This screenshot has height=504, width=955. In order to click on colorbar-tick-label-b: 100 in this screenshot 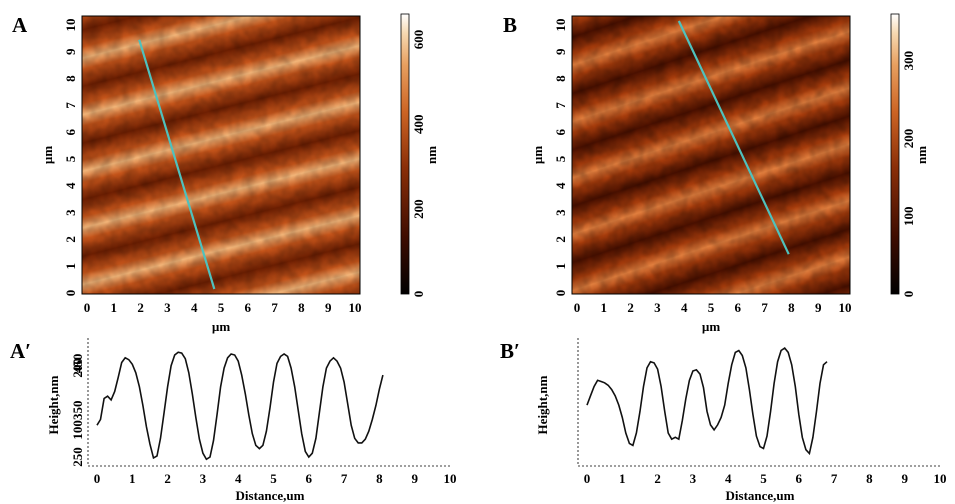, I will do `click(908, 216)`.